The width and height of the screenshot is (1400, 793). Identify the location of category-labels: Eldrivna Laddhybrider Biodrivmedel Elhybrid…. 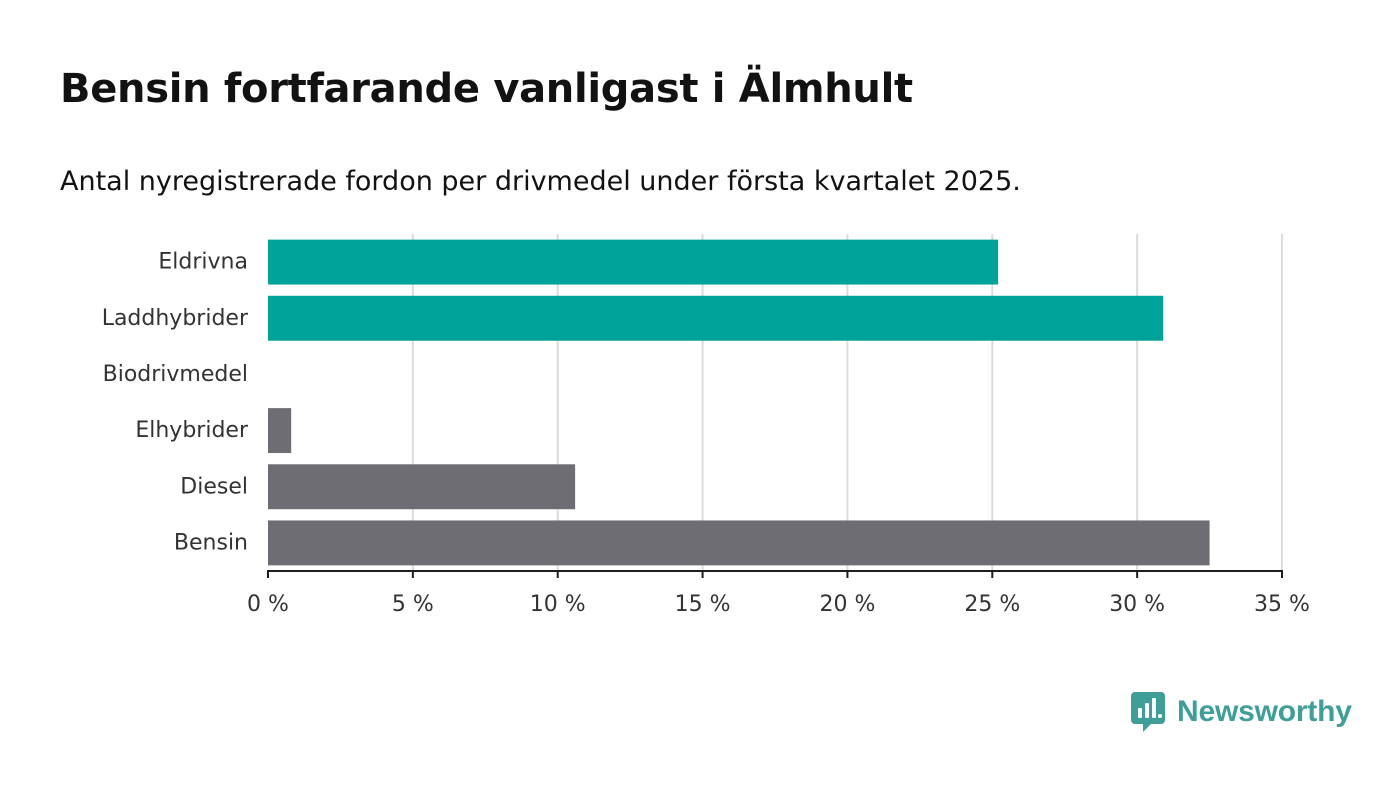
(175, 403).